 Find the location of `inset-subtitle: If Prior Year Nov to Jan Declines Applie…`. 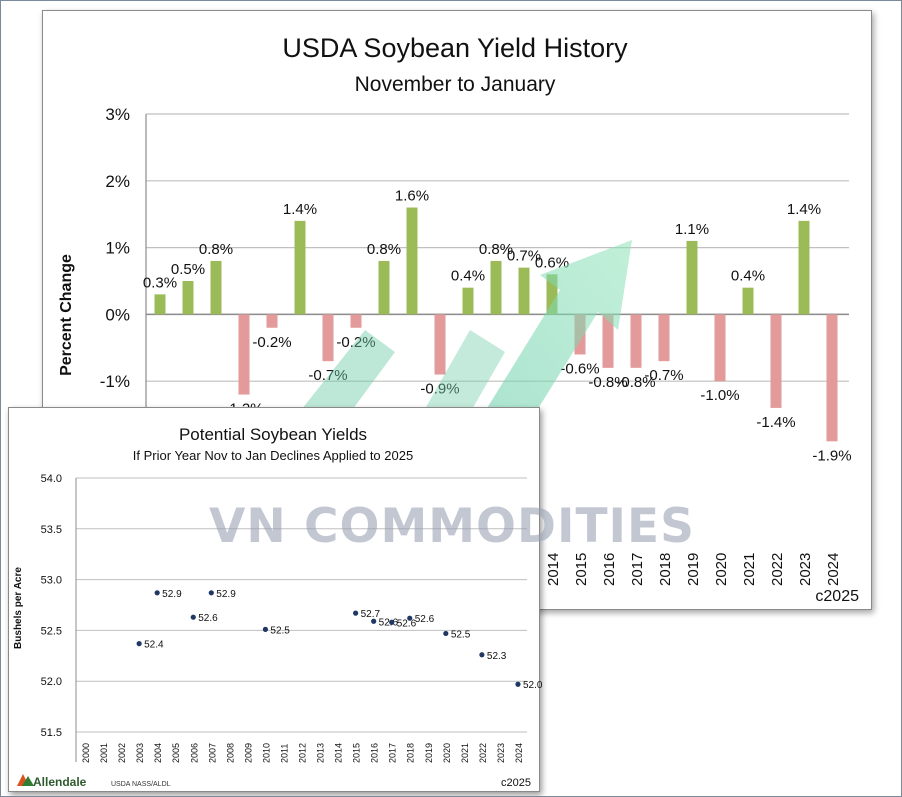

inset-subtitle: If Prior Year Nov to Jan Declines Applie… is located at coordinates (273, 455).